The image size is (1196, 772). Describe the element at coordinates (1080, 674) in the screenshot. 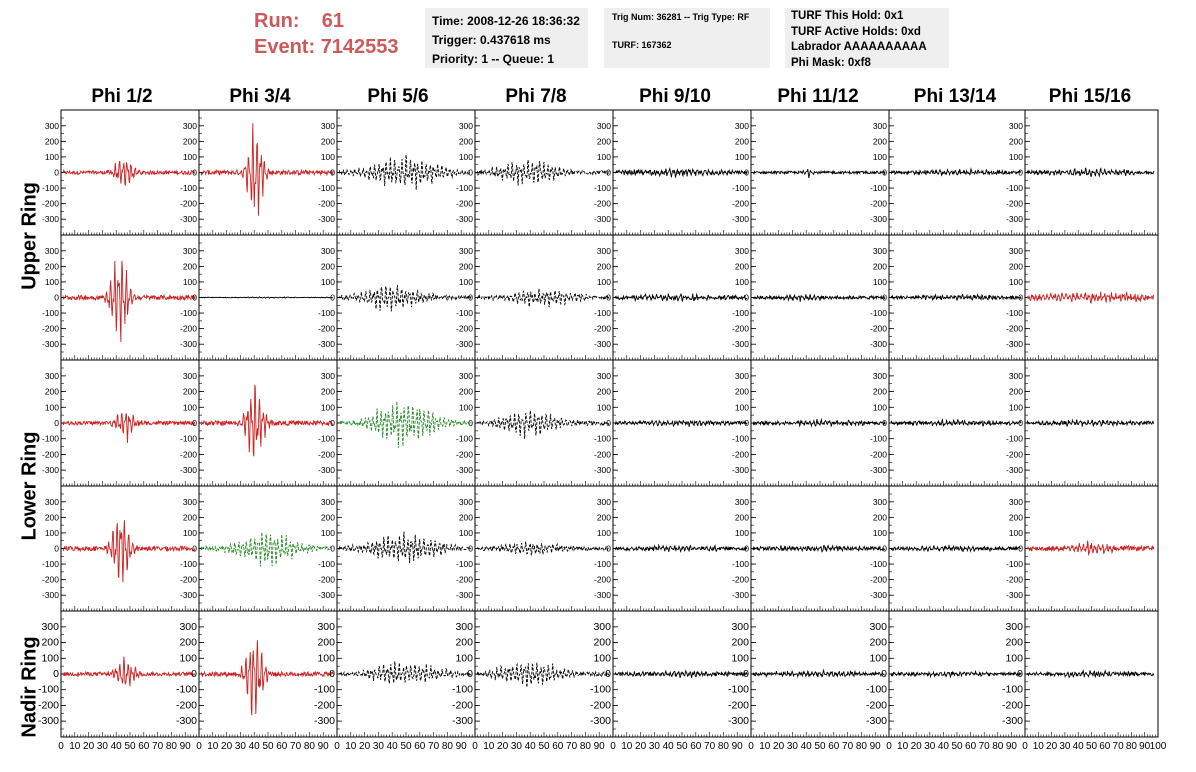

I see `panel-r5-c8: 300 200 100 0 -100 -200 -300` at that location.